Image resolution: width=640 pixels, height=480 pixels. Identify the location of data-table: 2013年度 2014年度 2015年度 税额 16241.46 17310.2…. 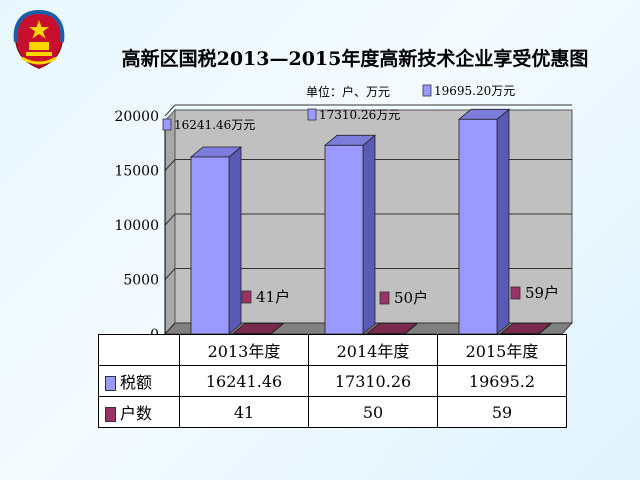
(332, 381).